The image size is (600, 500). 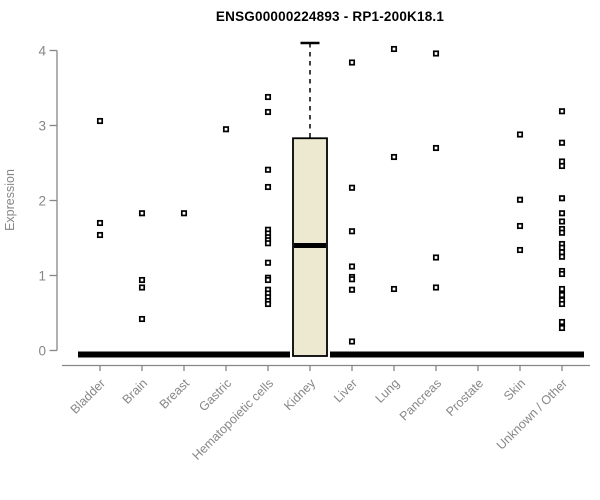 I want to click on box-median-line, so click(x=310, y=245).